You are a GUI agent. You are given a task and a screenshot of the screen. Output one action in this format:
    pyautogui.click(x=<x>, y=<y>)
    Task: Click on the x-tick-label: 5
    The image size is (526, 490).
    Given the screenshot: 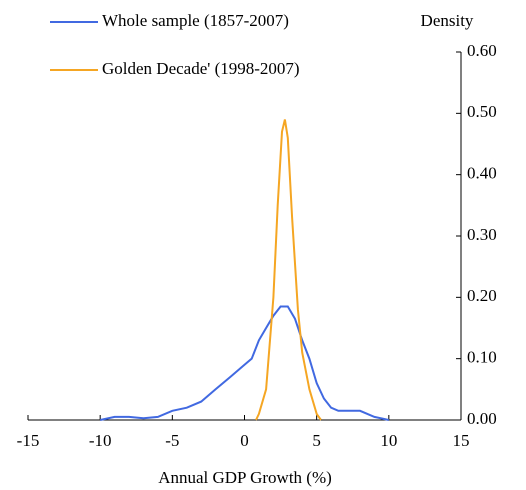 What is the action you would take?
    pyautogui.click(x=316, y=440)
    